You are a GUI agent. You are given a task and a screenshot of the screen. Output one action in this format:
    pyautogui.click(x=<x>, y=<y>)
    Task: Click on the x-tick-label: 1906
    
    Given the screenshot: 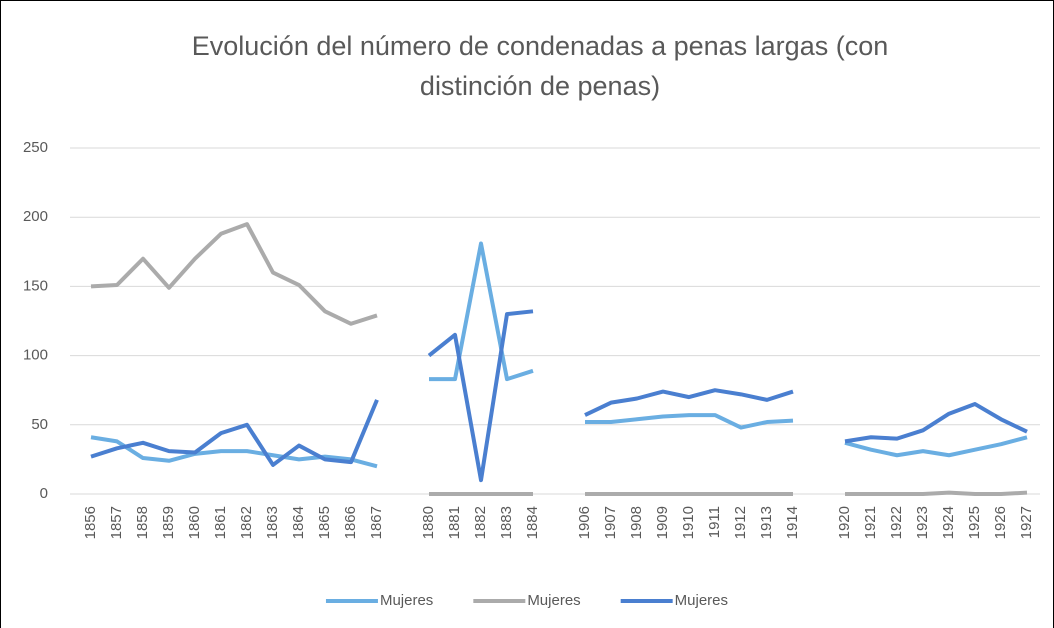 What is the action you would take?
    pyautogui.click(x=584, y=522)
    